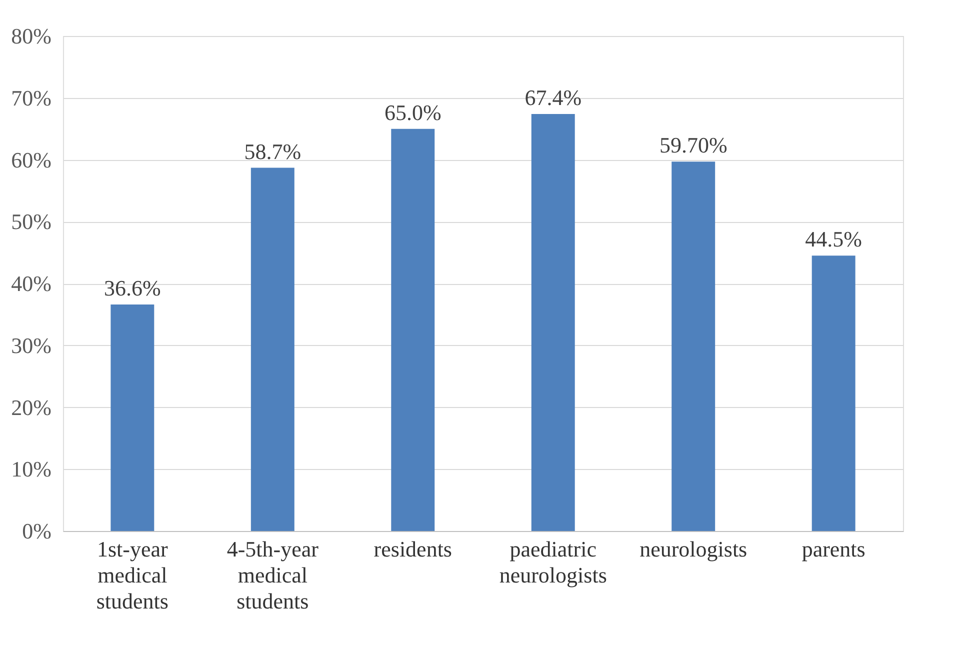 This screenshot has height=650, width=957. I want to click on x-tick-label: neurologists, so click(694, 549).